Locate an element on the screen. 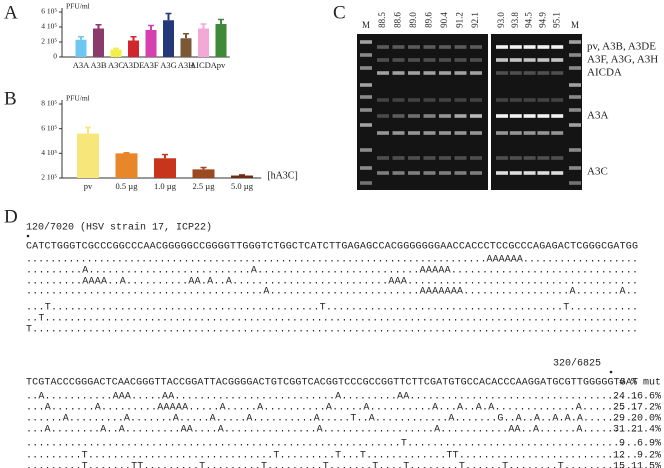 This screenshot has width=664, height=468. lane-label: 94.5 is located at coordinates (529, 20).